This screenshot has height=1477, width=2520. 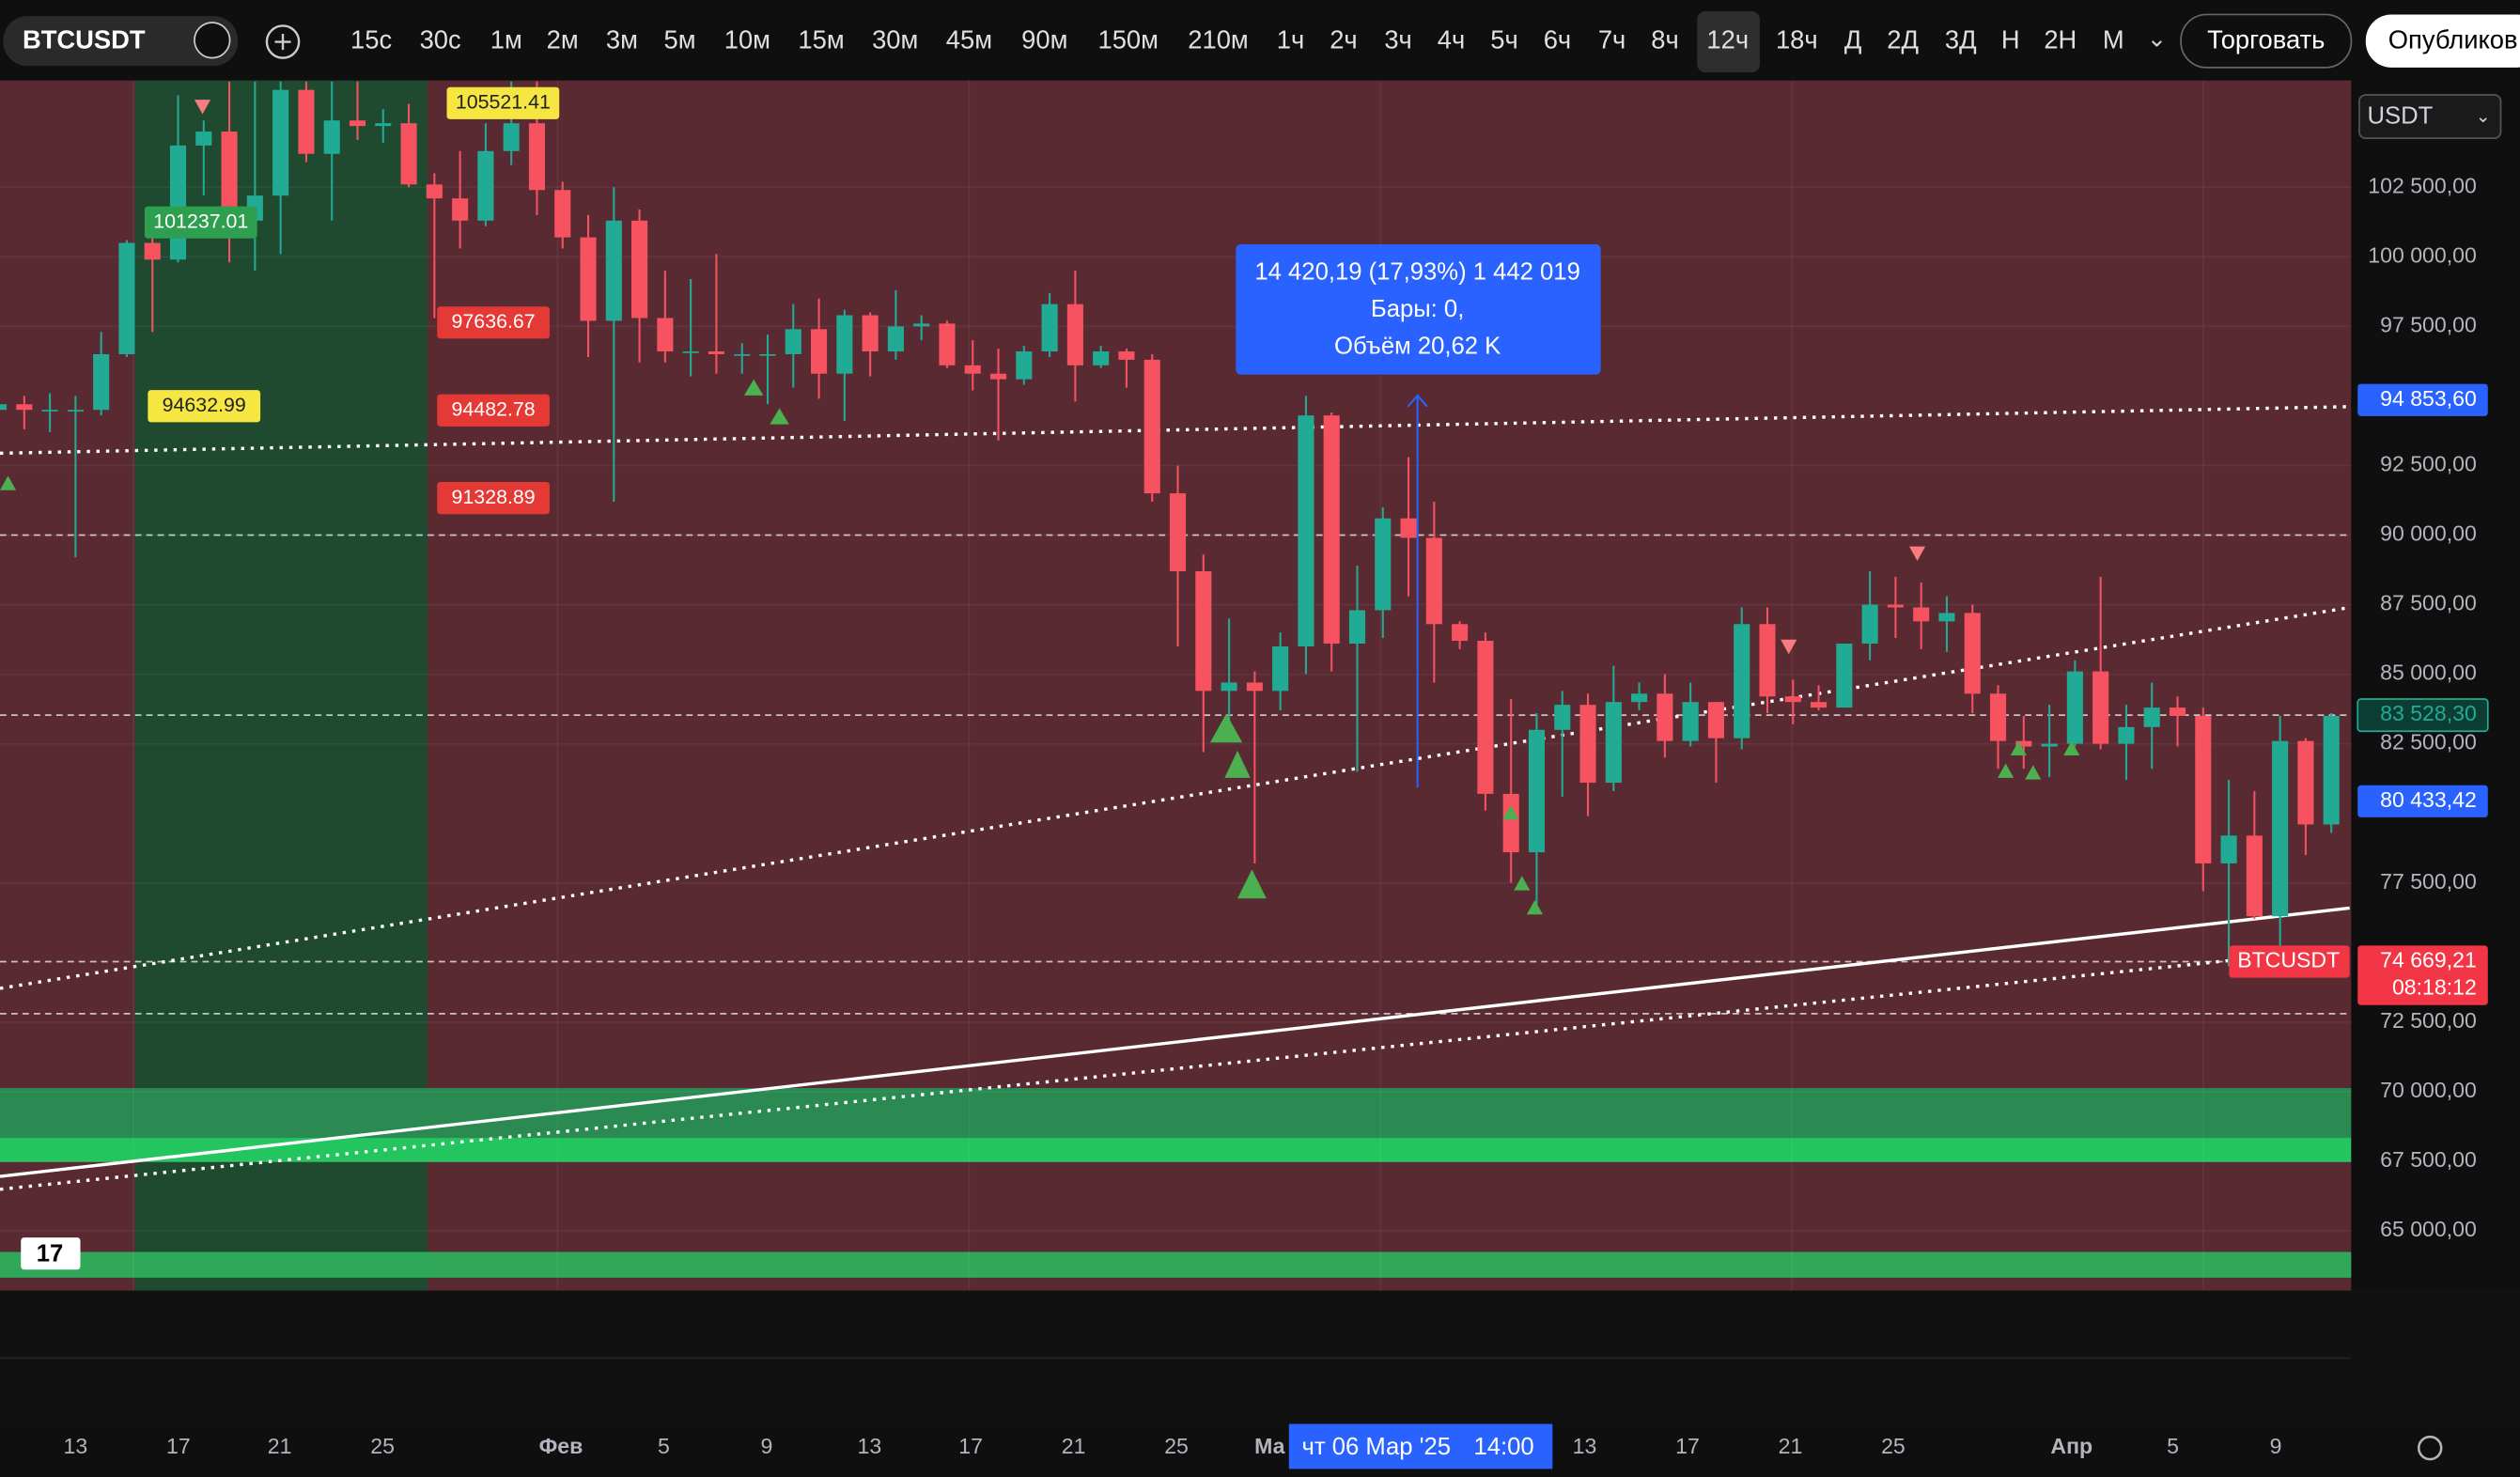 I want to click on interval: 2м, so click(x=563, y=39).